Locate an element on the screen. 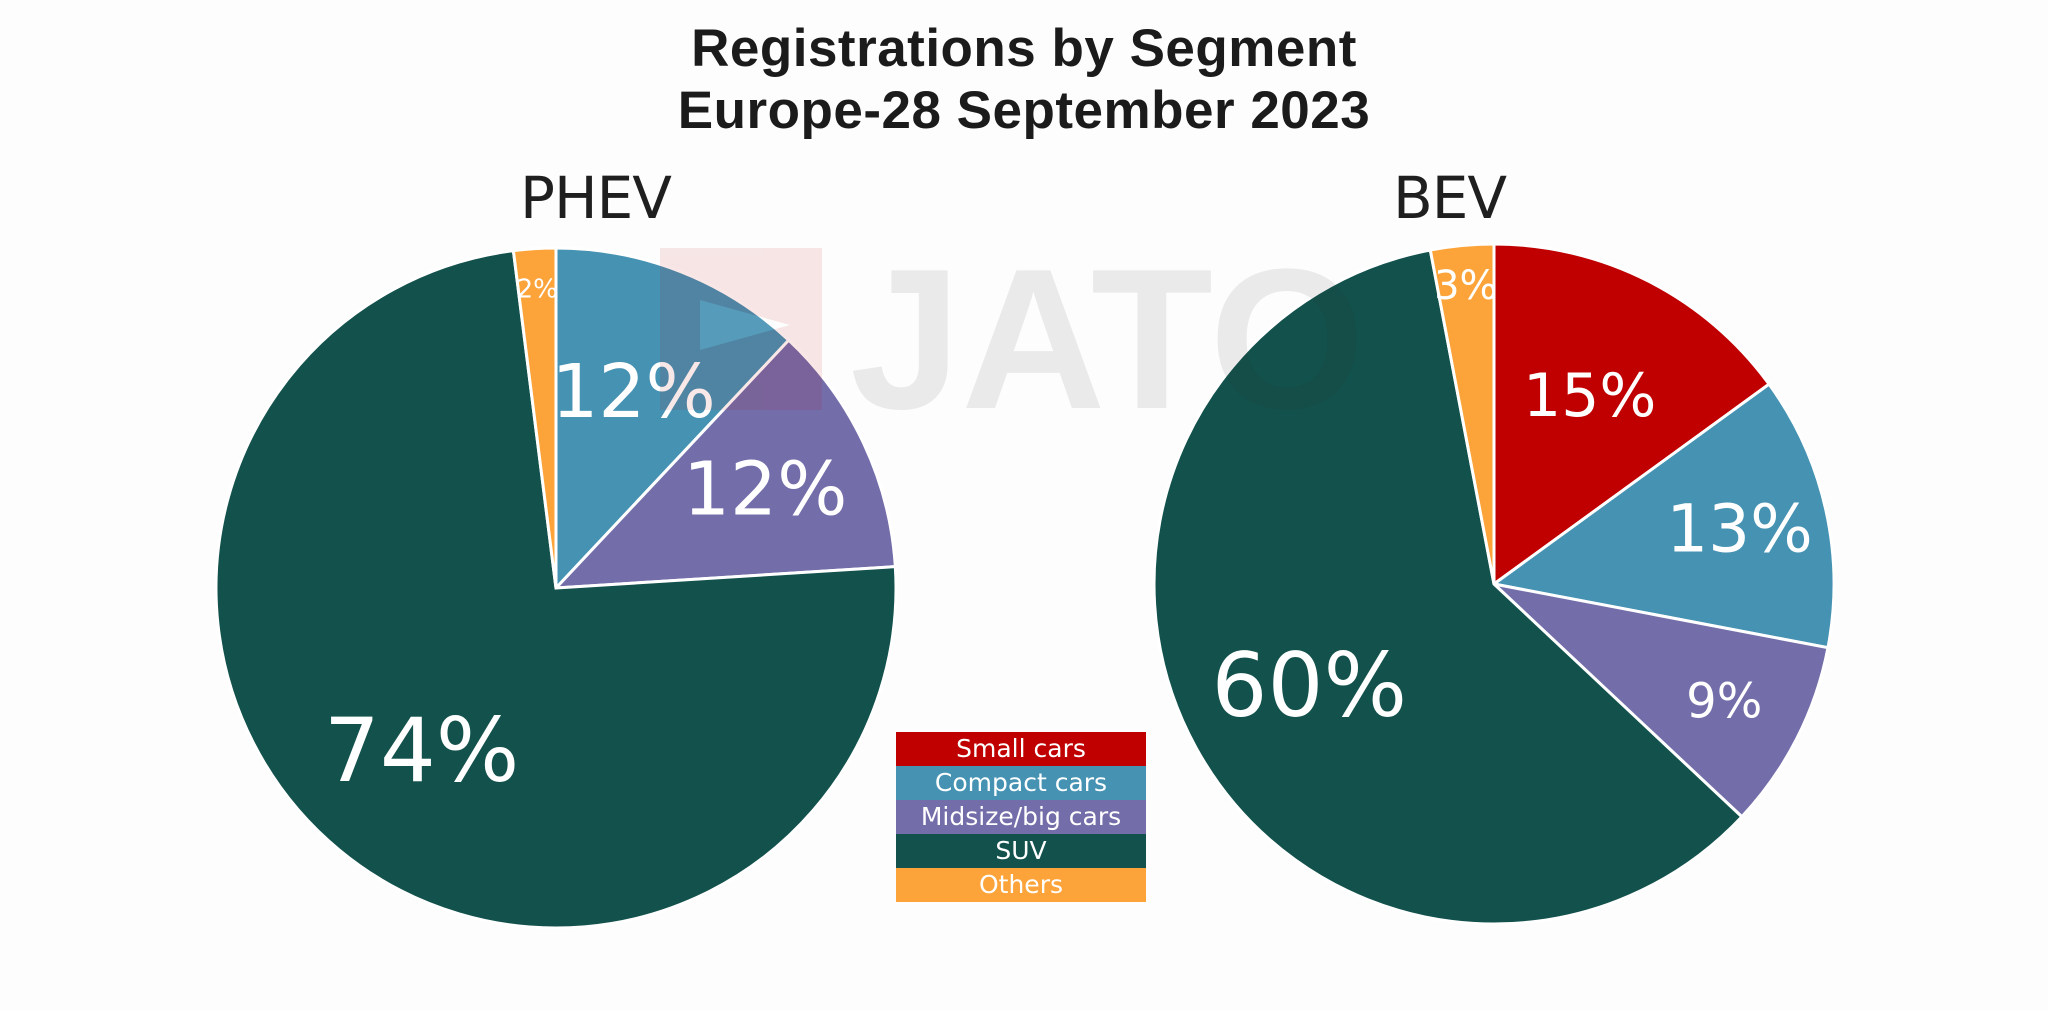  chart-title-line1: Registrations by Segment is located at coordinates (1024, 48).